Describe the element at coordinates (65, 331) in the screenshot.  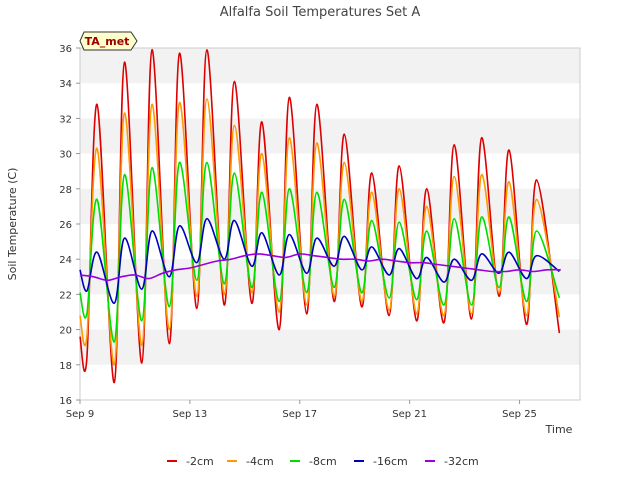
I see `y-tick-label: 20` at that location.